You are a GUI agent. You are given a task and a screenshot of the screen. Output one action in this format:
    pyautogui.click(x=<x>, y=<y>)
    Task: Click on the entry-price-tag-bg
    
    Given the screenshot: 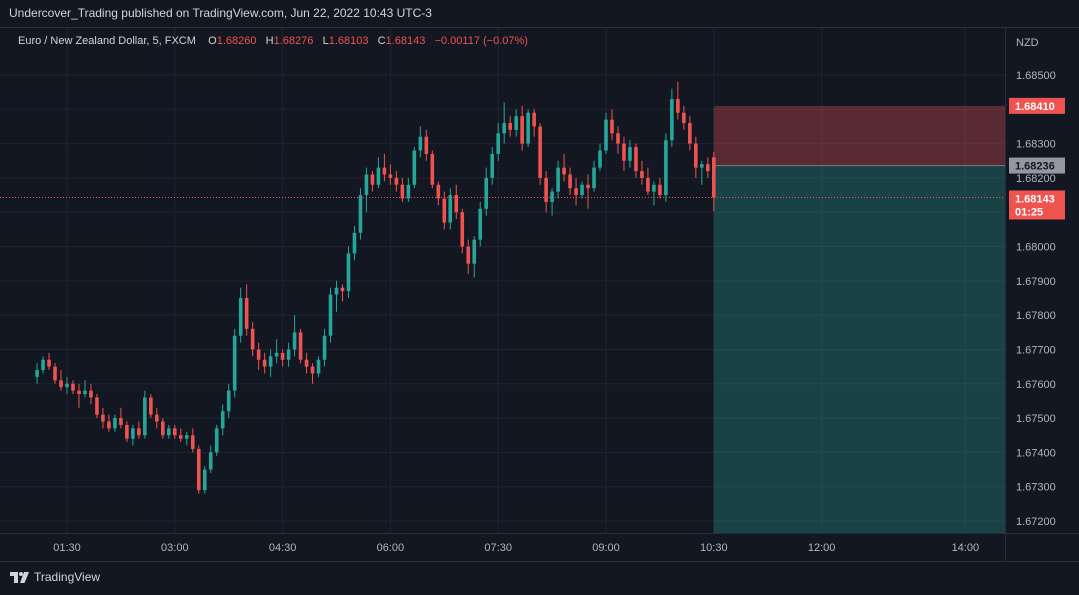 What is the action you would take?
    pyautogui.click(x=1037, y=165)
    